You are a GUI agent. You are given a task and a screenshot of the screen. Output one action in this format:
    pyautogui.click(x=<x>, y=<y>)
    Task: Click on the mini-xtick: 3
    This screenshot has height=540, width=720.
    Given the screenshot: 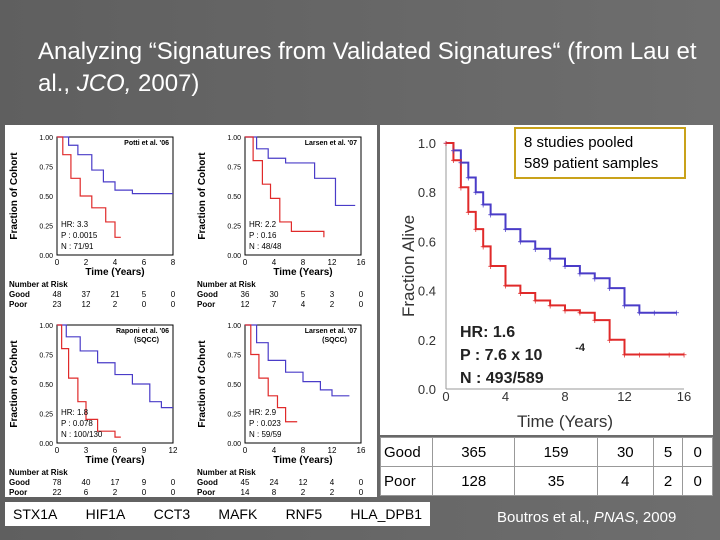 What is the action you would take?
    pyautogui.click(x=86, y=450)
    